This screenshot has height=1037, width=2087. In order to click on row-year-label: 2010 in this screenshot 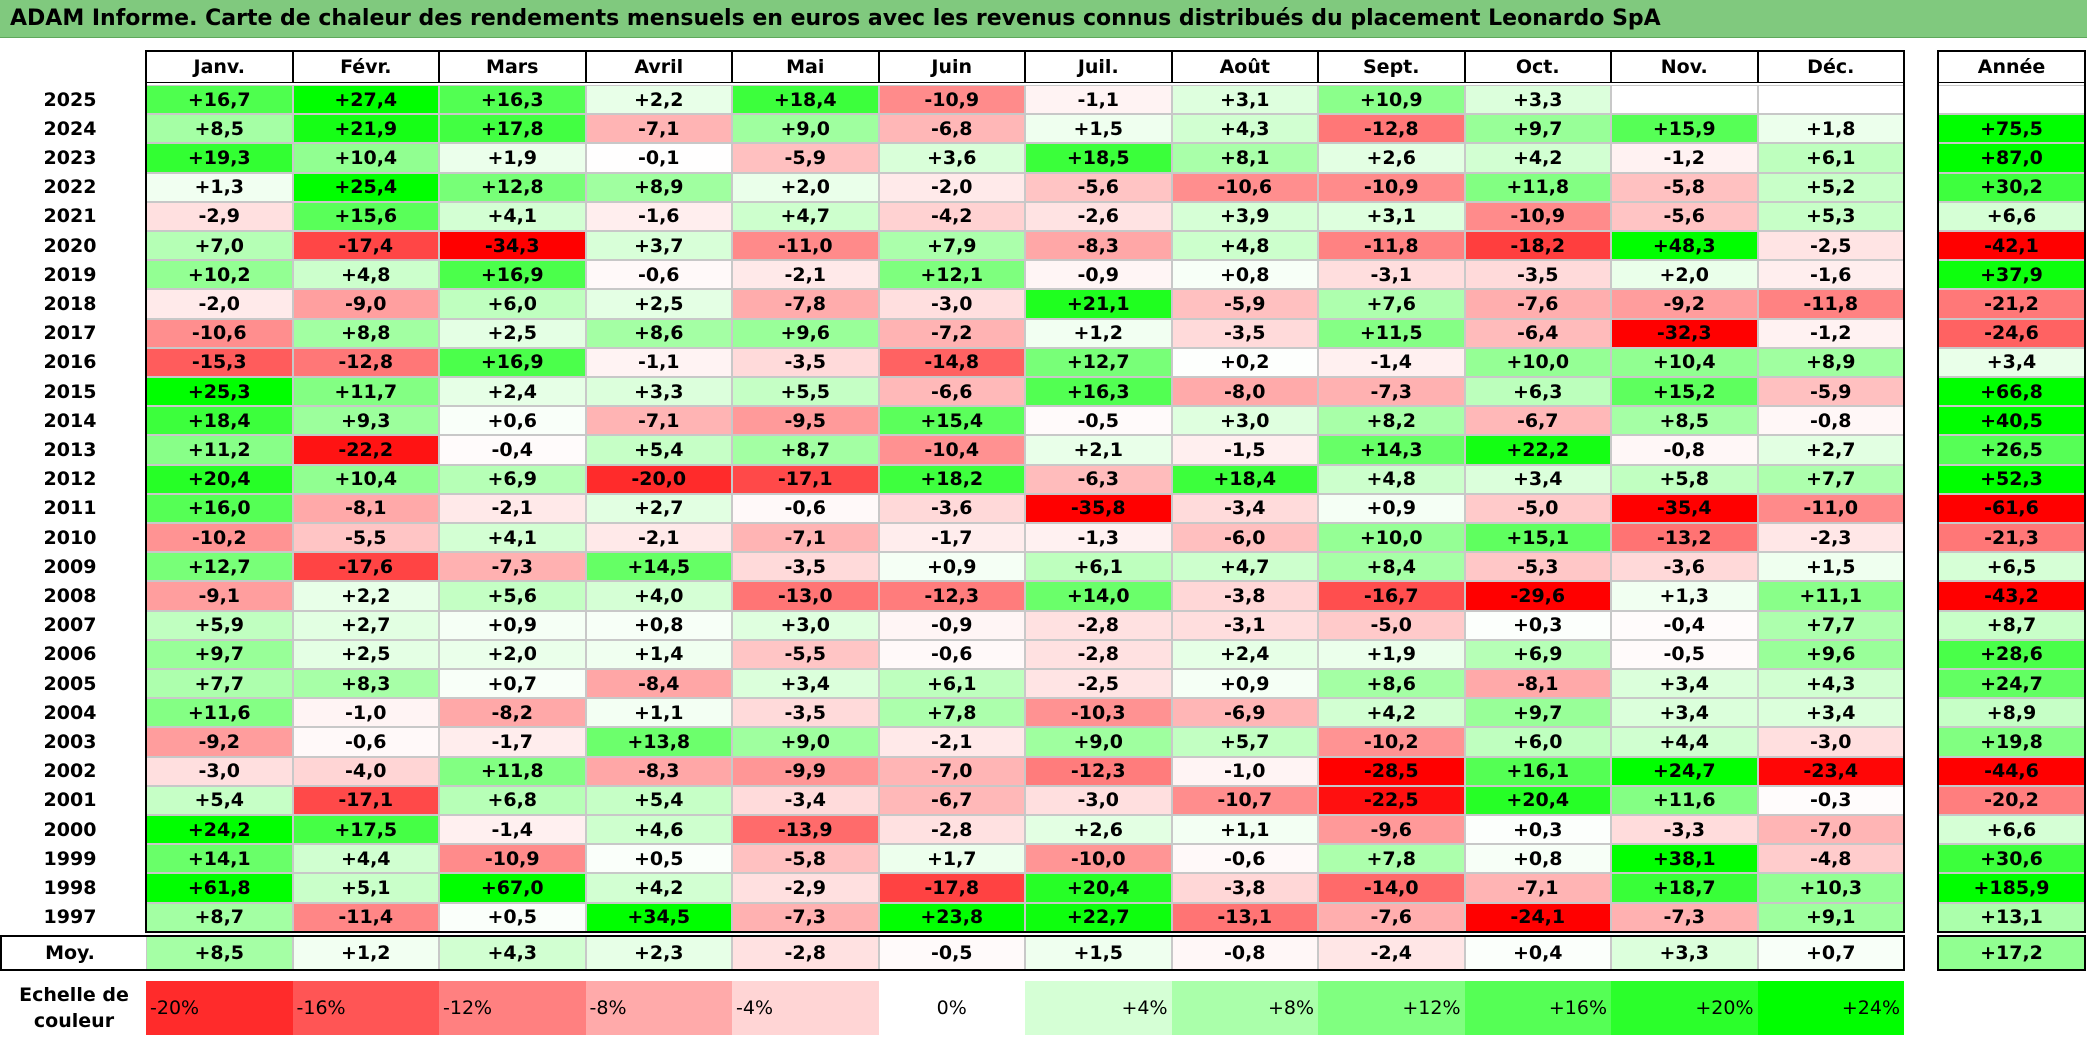, I will do `click(70, 538)`.